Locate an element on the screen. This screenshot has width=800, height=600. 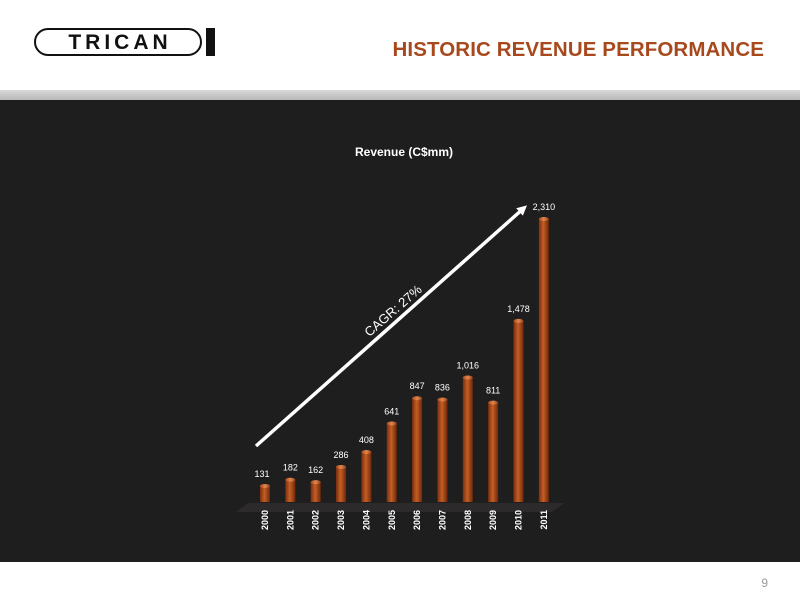
chart-title: Revenue (C$mm) is located at coordinates (404, 152).